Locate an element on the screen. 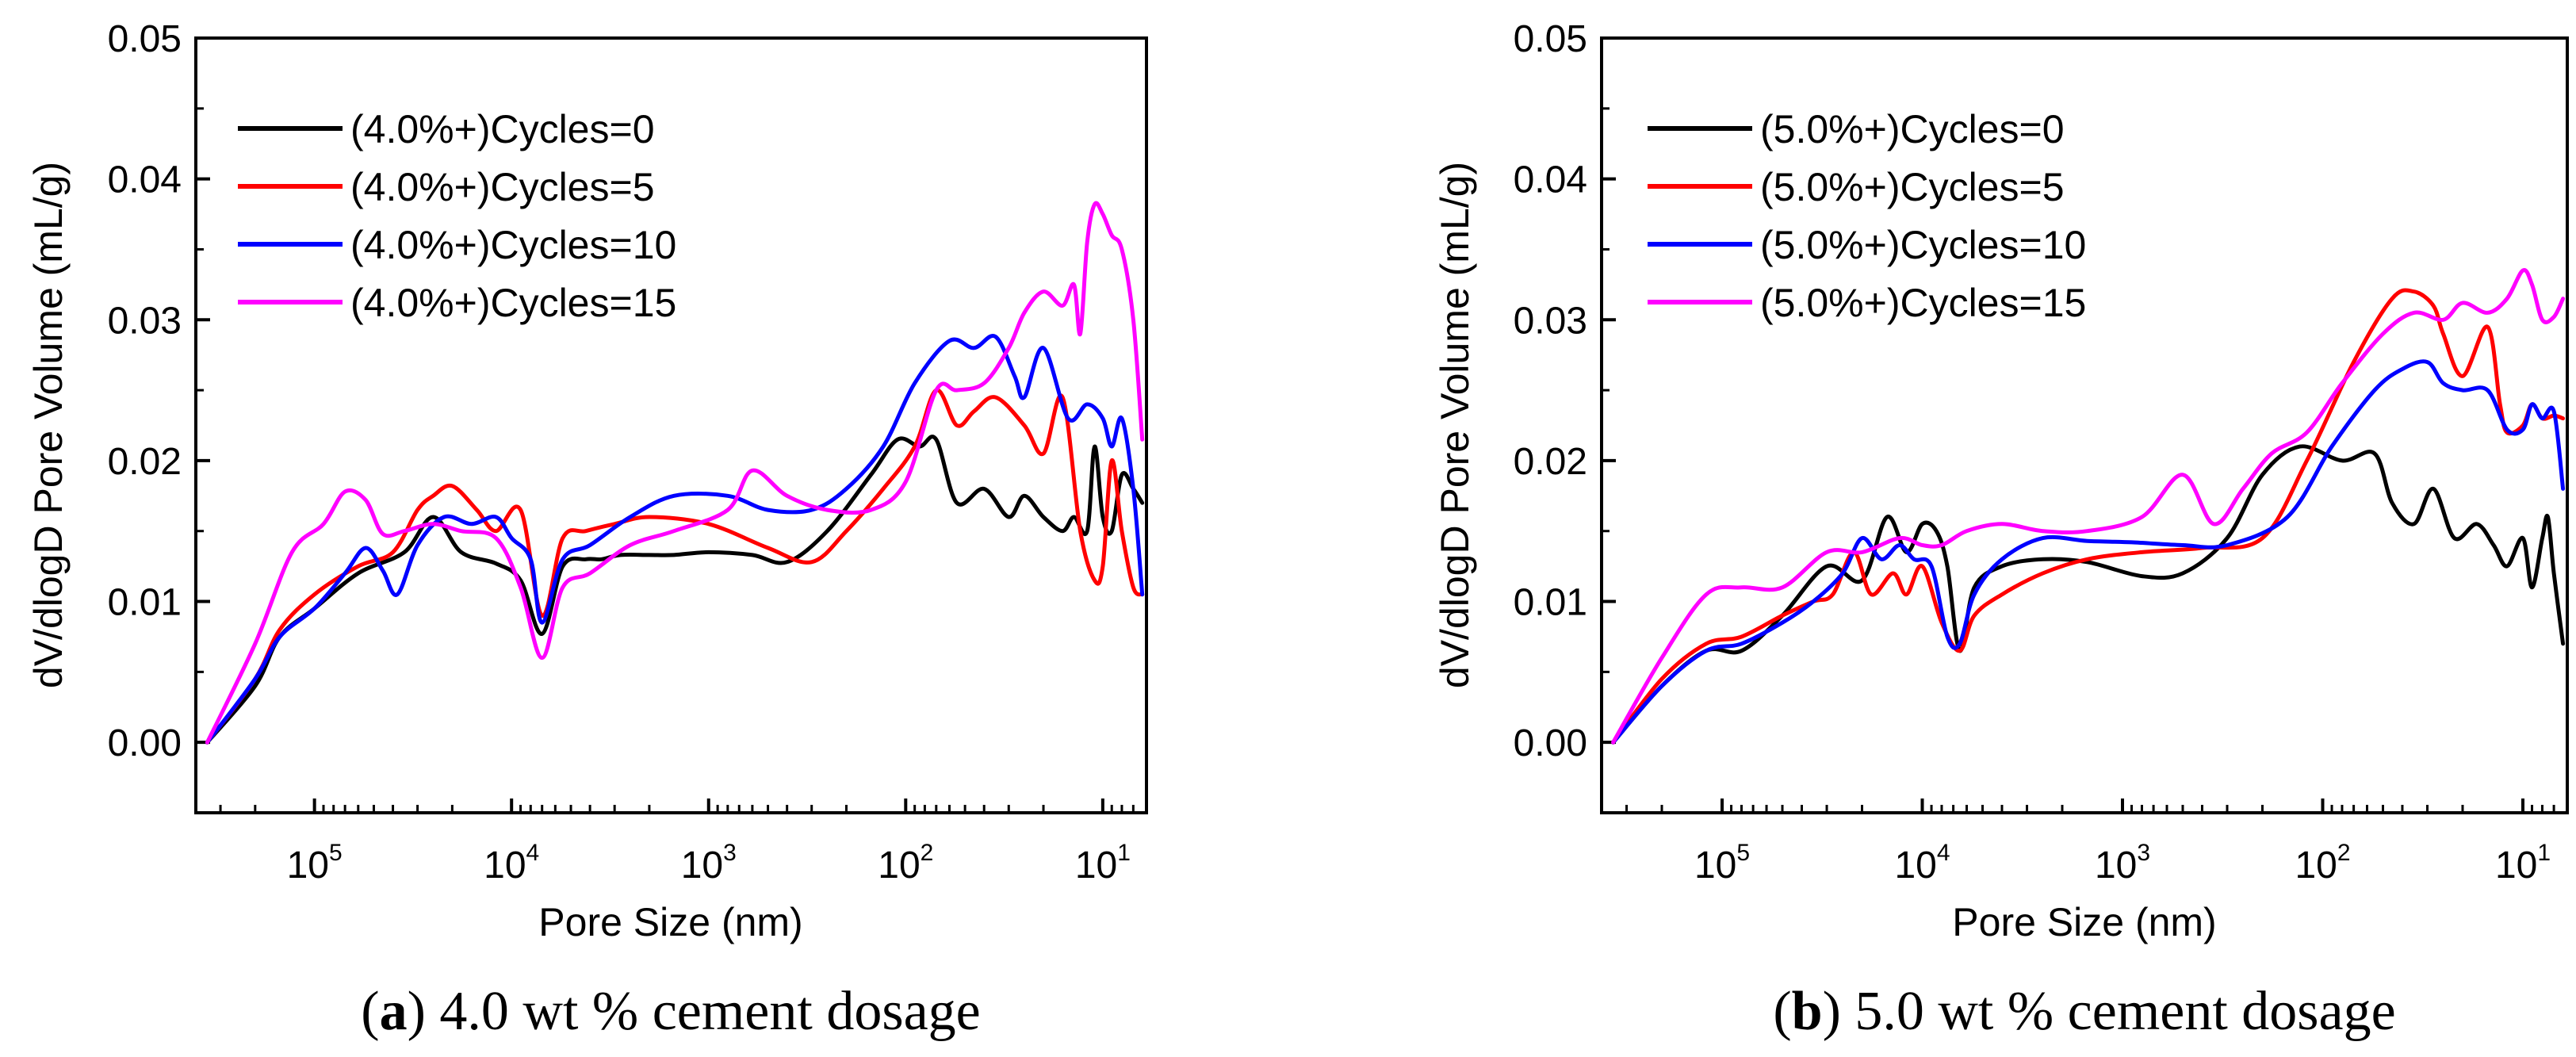  legend-label: (4.0%+)Cycles=10 is located at coordinates (513, 245).